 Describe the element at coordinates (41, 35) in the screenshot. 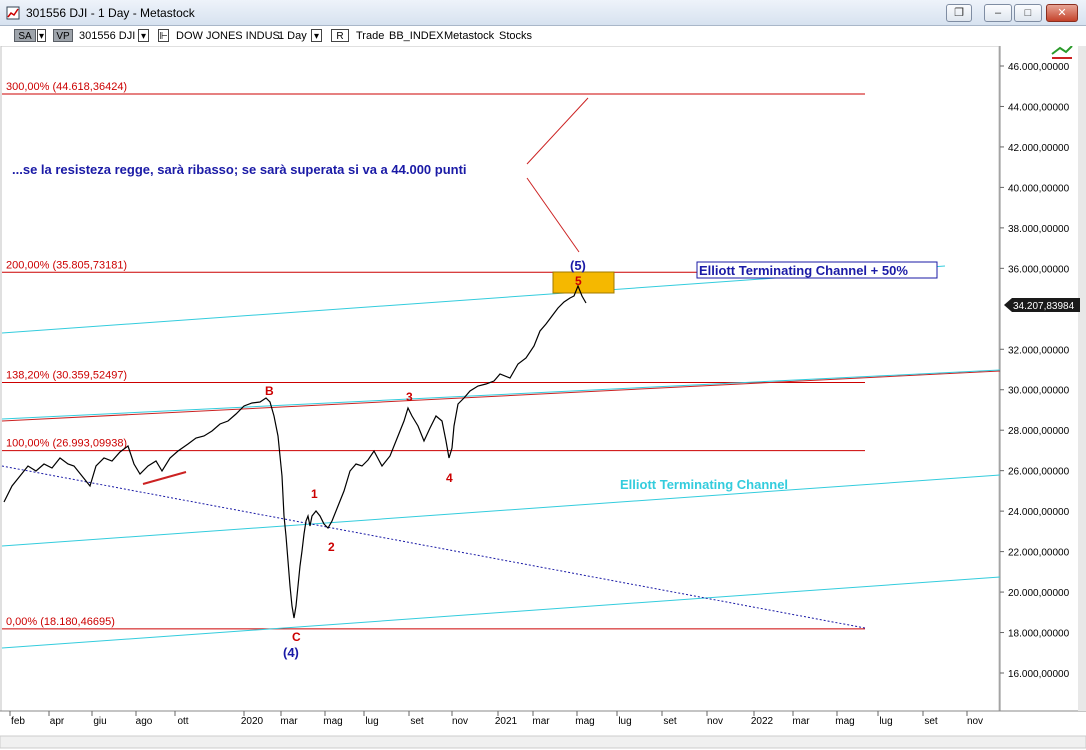

I see `sa-dropdown-icon: ▾` at that location.